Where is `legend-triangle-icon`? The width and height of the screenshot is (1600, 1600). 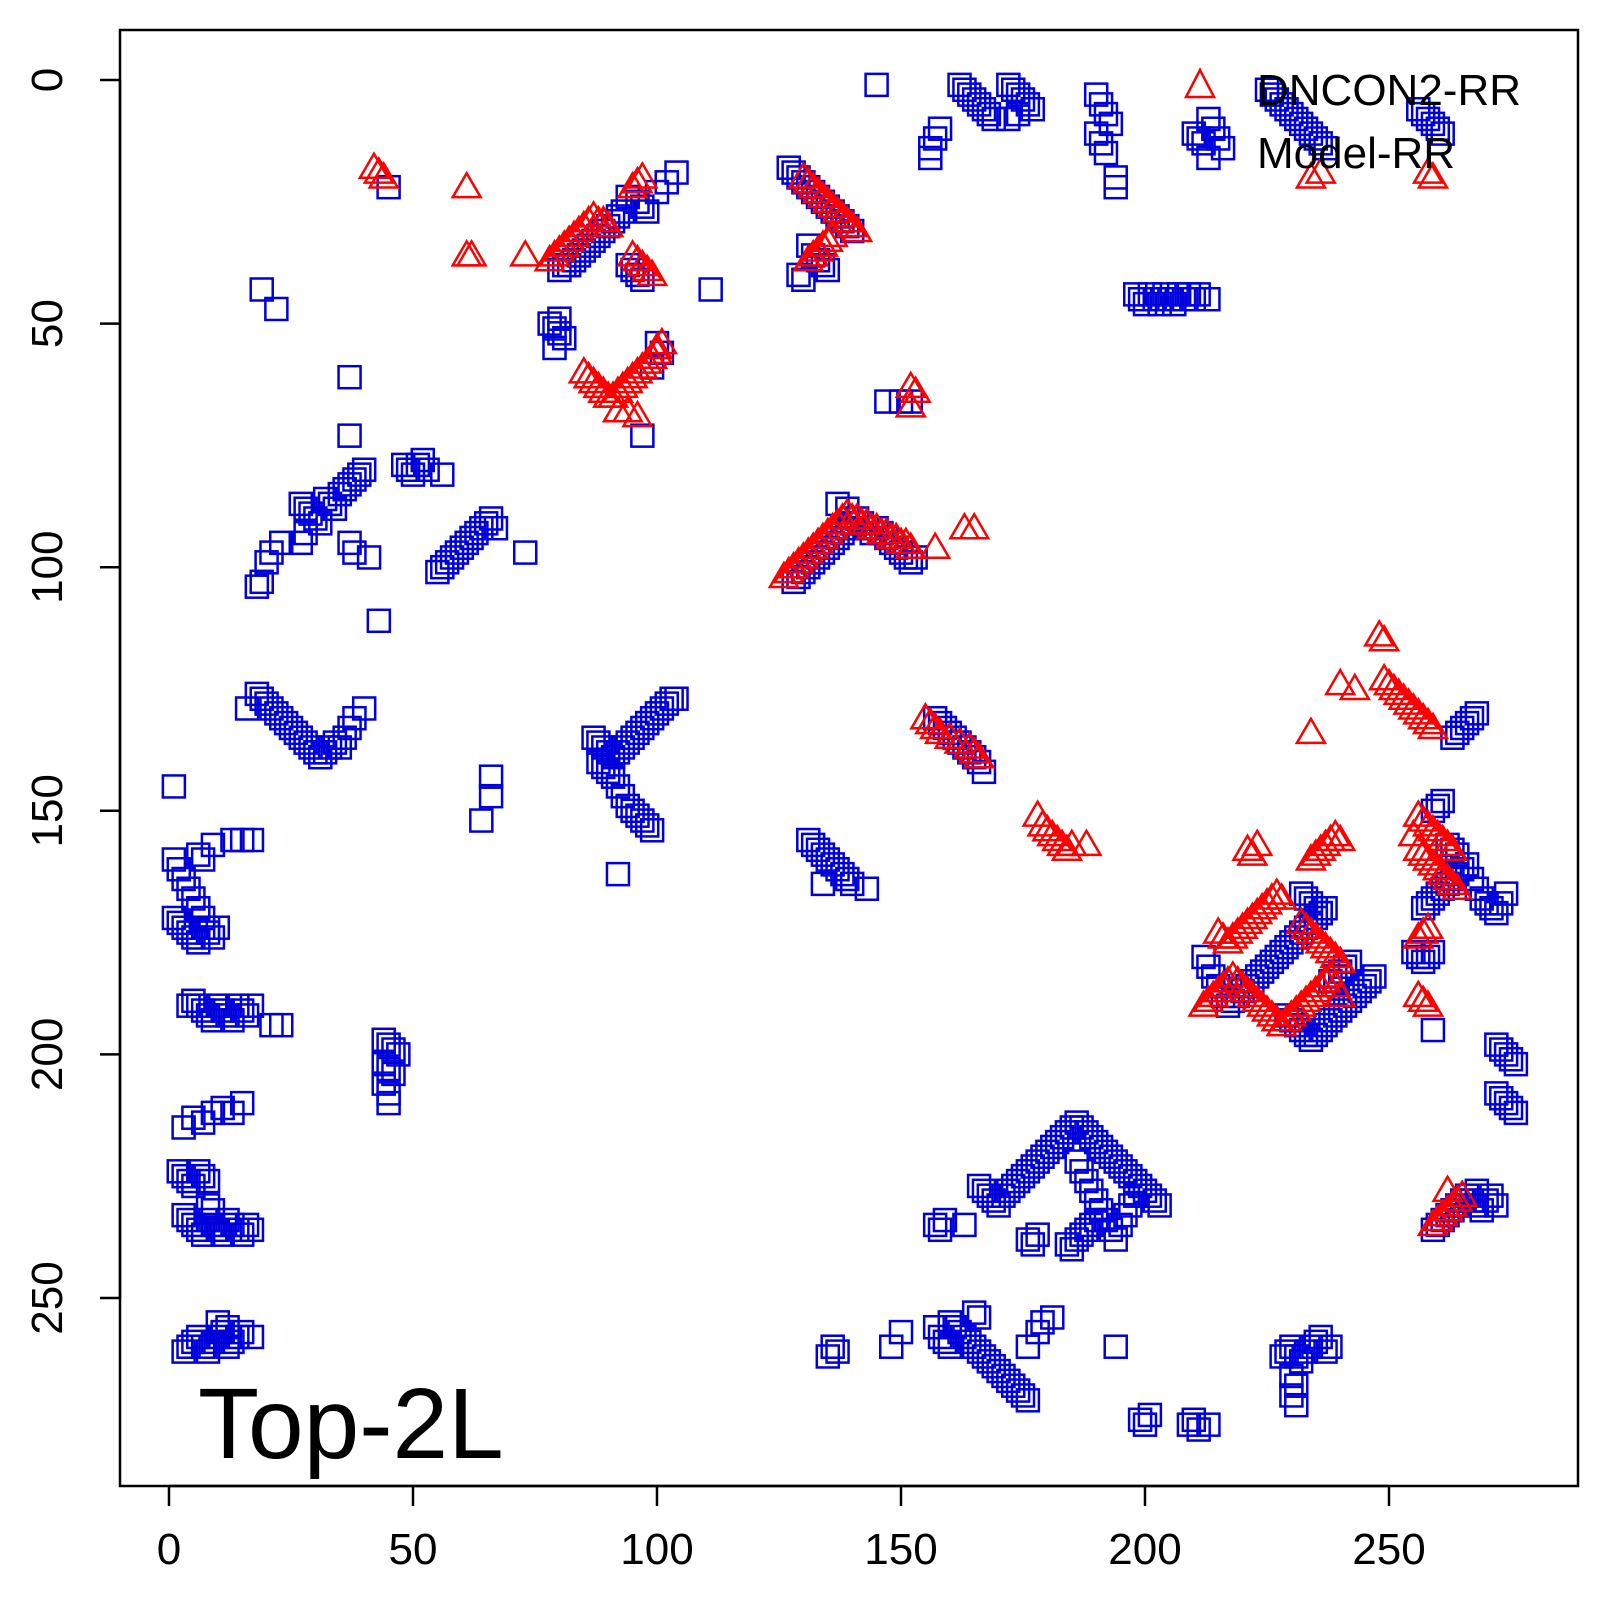
legend-triangle-icon is located at coordinates (1200, 83).